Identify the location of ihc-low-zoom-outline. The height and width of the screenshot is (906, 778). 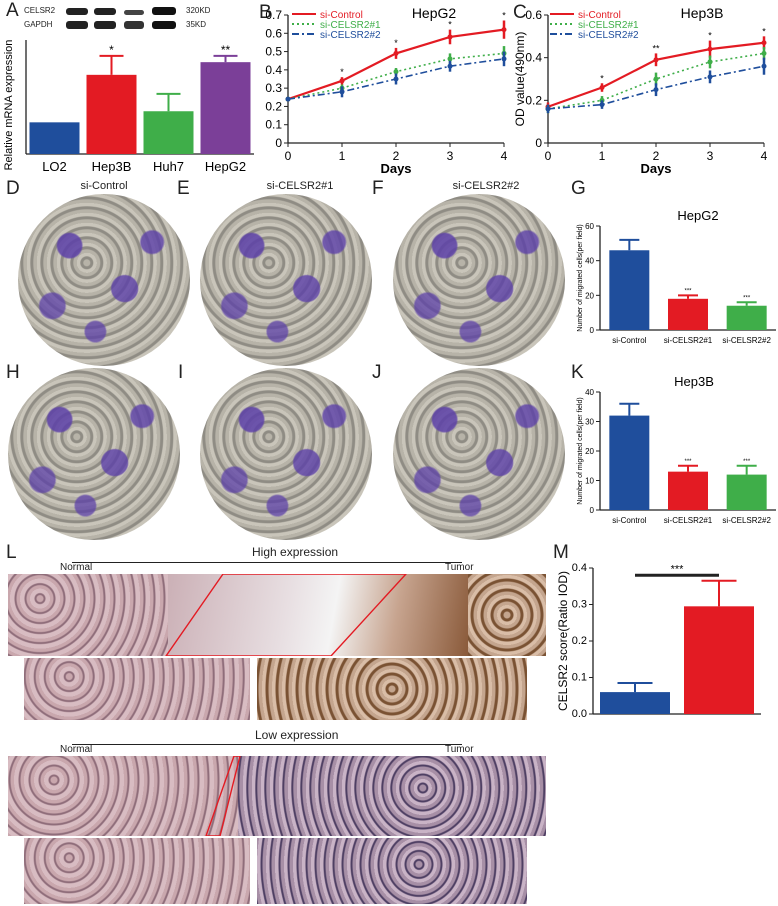
(223, 796).